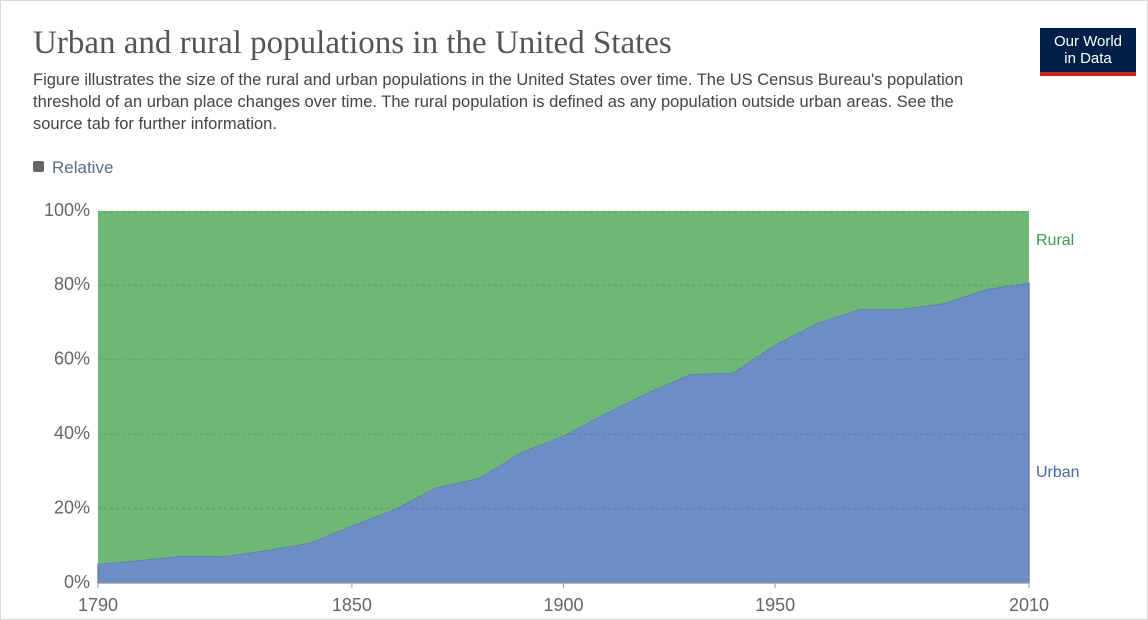 Image resolution: width=1148 pixels, height=620 pixels. I want to click on y-tick-label: 0%, so click(77, 582).